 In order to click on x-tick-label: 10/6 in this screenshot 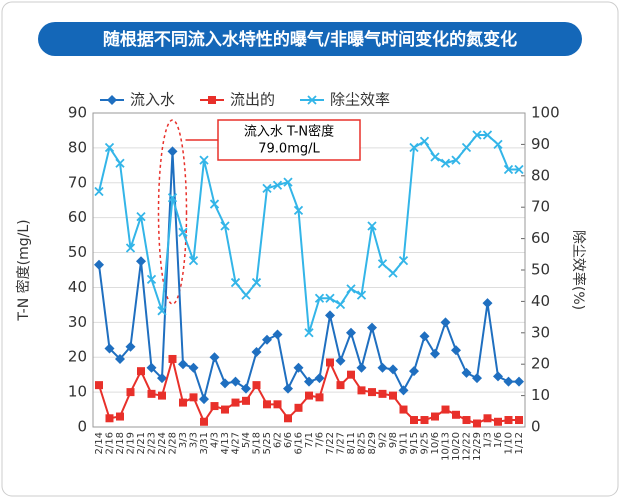, I will do `click(435, 443)`.